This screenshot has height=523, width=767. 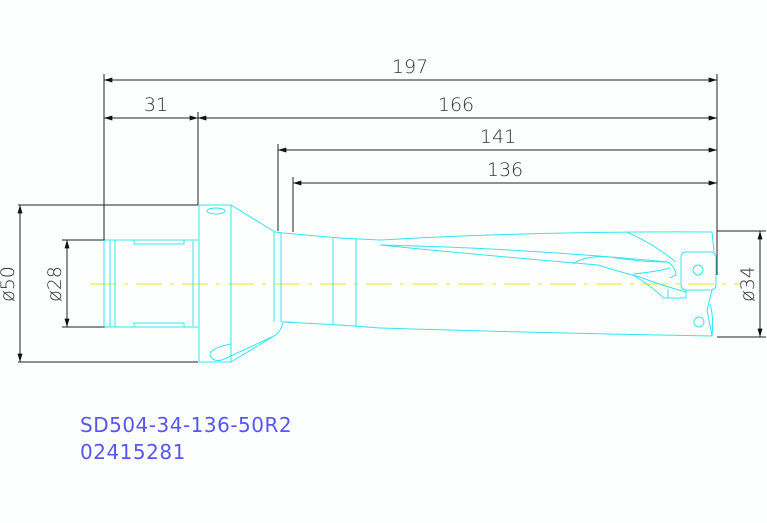 What do you see at coordinates (748, 284) in the screenshot?
I see `dim-drill-diameter: ø34` at bounding box center [748, 284].